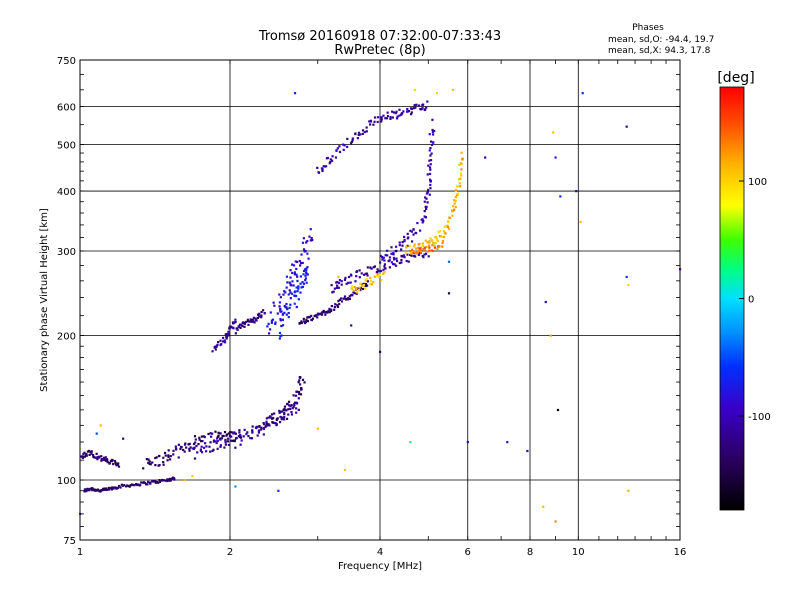 Image resolution: width=800 pixels, height=600 pixels. I want to click on colorbar-ticks: 100 0 -100, so click(755, 300).